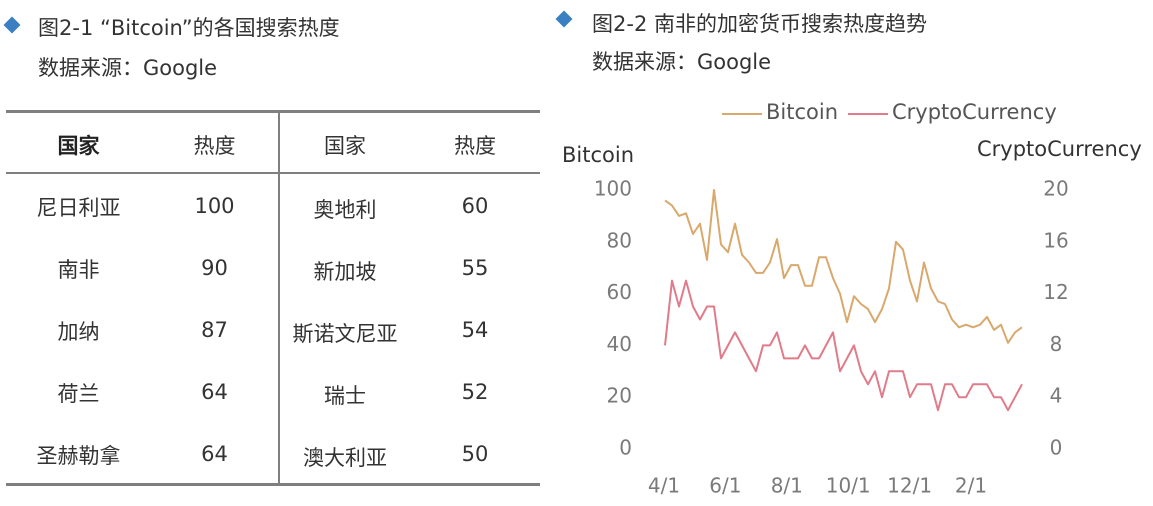 Image resolution: width=1153 pixels, height=506 pixels. Describe the element at coordinates (78, 394) in the screenshot. I see `country-cell: 荷兰` at that location.